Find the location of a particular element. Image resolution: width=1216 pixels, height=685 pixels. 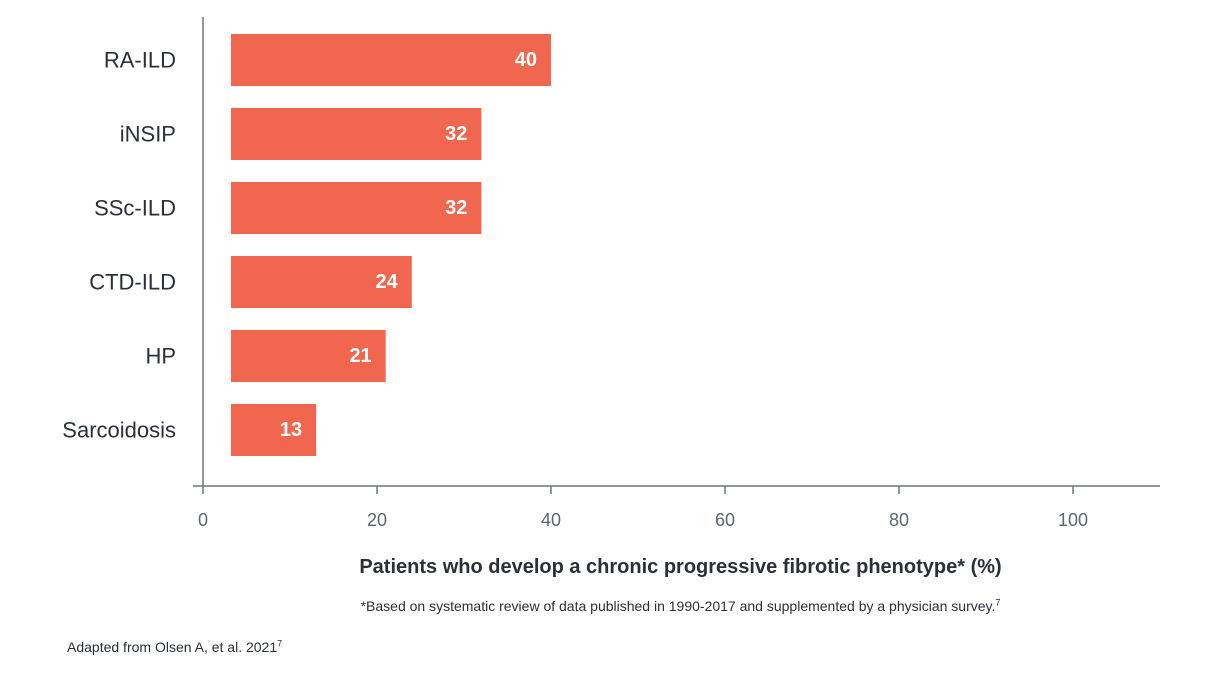

x-tick-label: 100 is located at coordinates (1073, 520).